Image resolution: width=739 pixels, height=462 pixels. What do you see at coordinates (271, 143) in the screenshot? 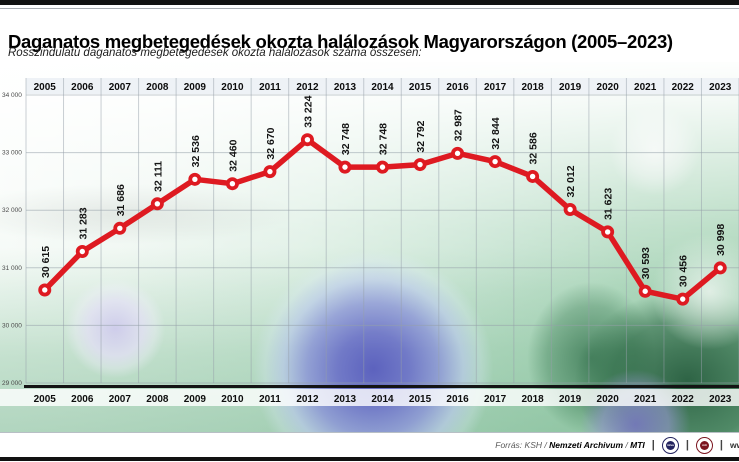
I see `data-label-2011: 32 670` at bounding box center [271, 143].